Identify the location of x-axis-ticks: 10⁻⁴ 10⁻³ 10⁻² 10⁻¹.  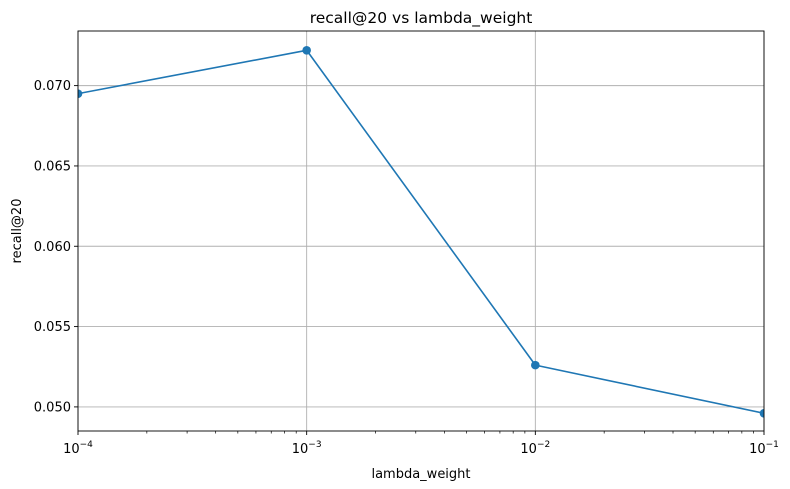
(421, 444).